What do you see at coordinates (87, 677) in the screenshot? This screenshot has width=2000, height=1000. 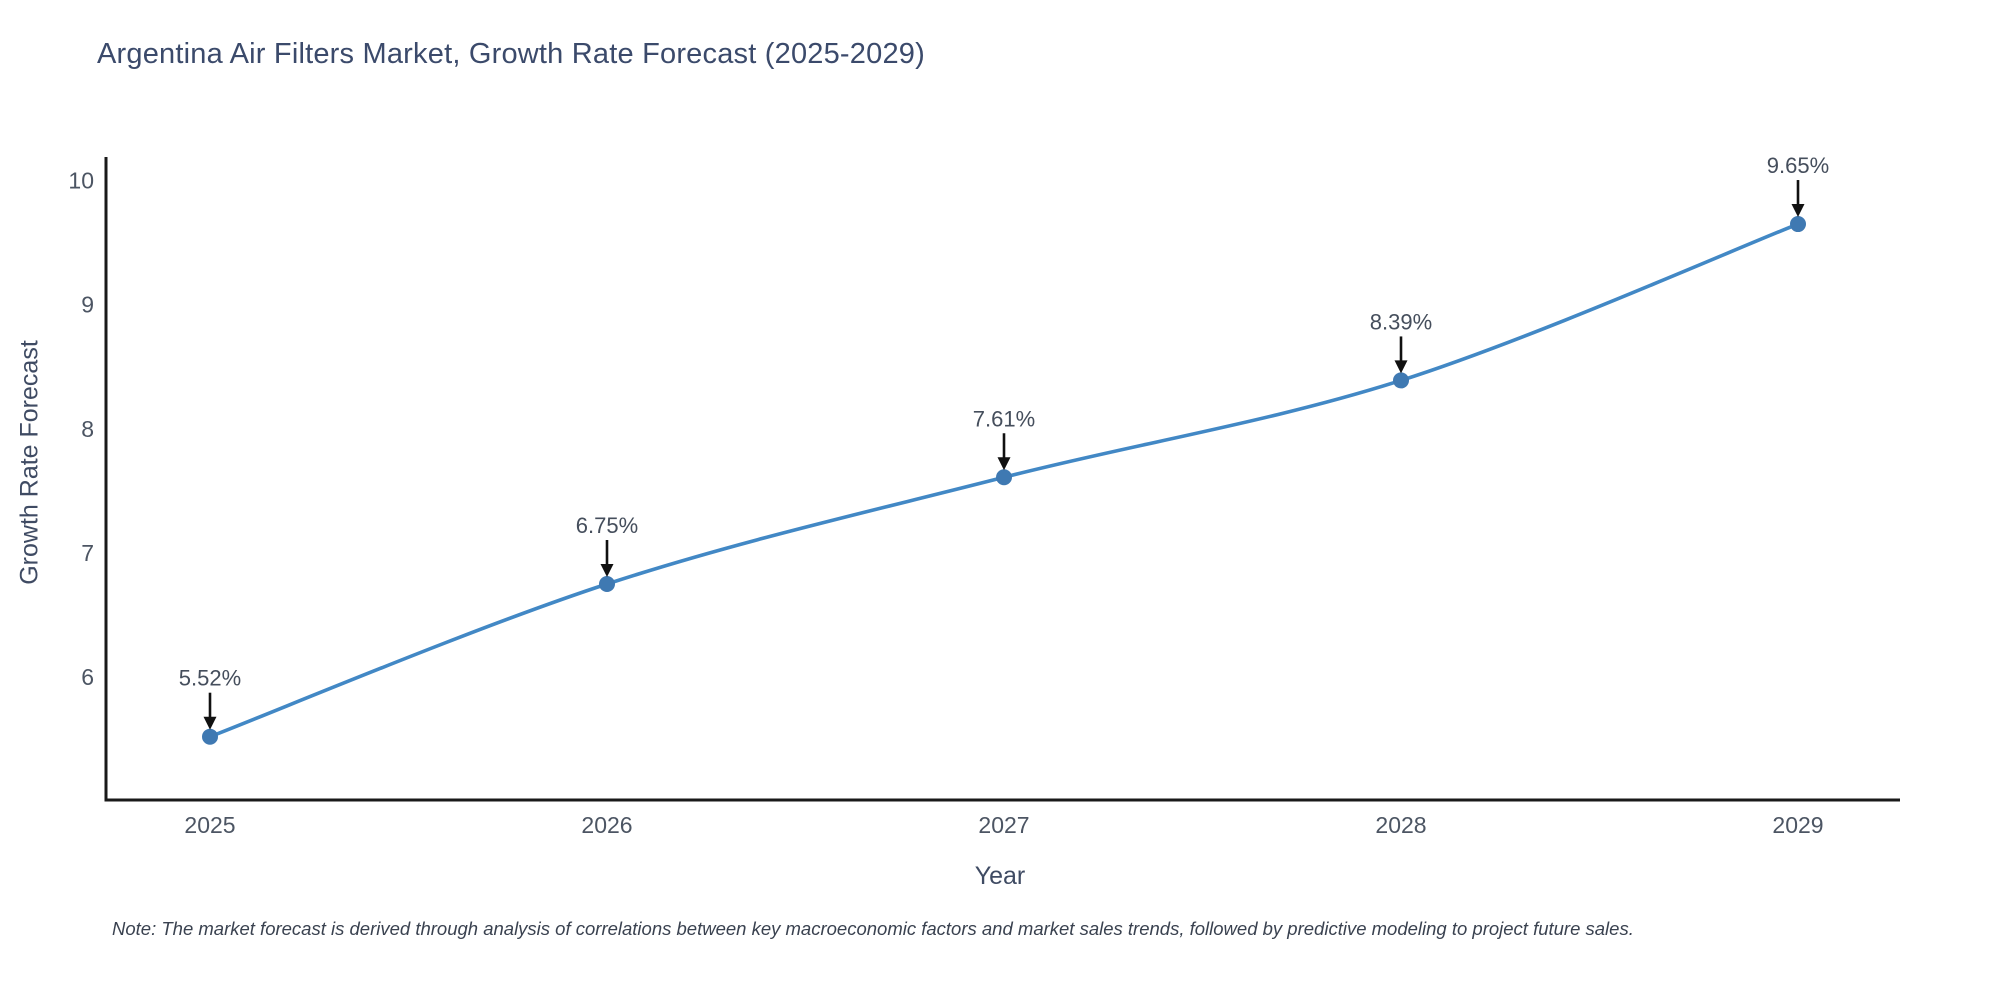 I see `y-tick-label: 6` at bounding box center [87, 677].